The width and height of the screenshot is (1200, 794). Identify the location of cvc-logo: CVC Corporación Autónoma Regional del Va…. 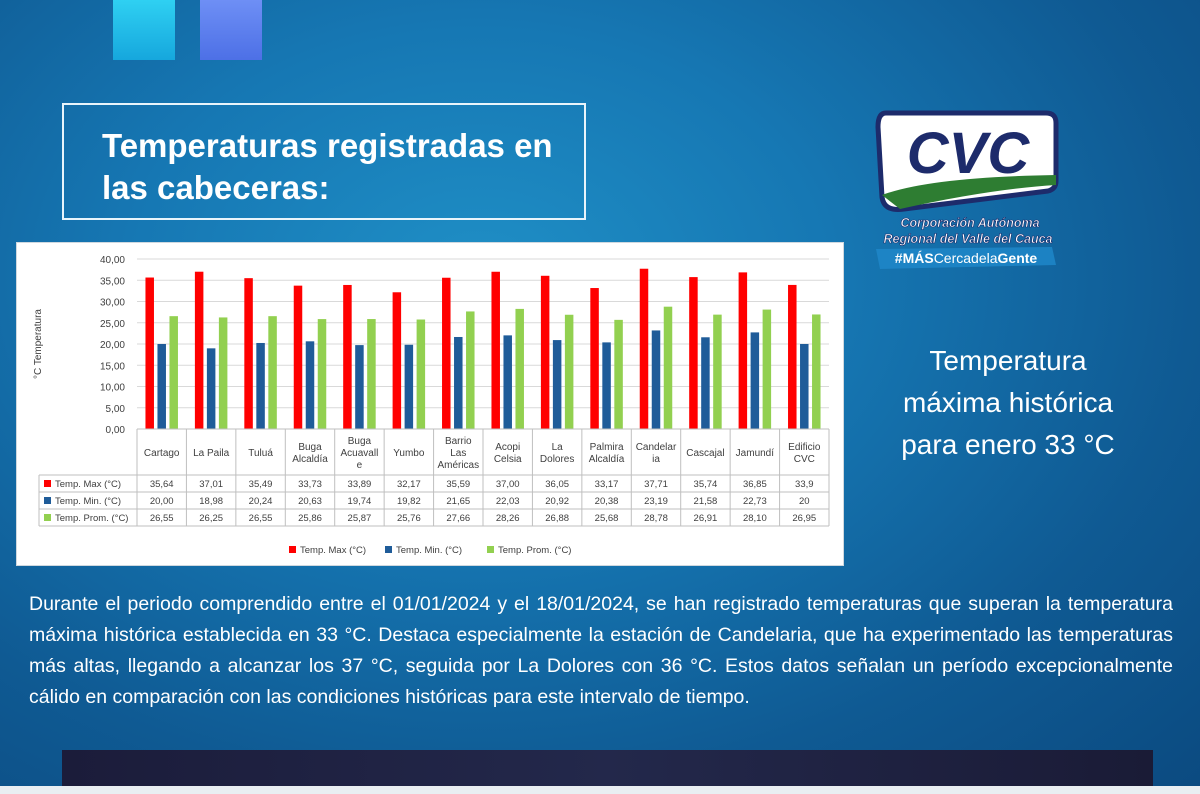
(967, 189).